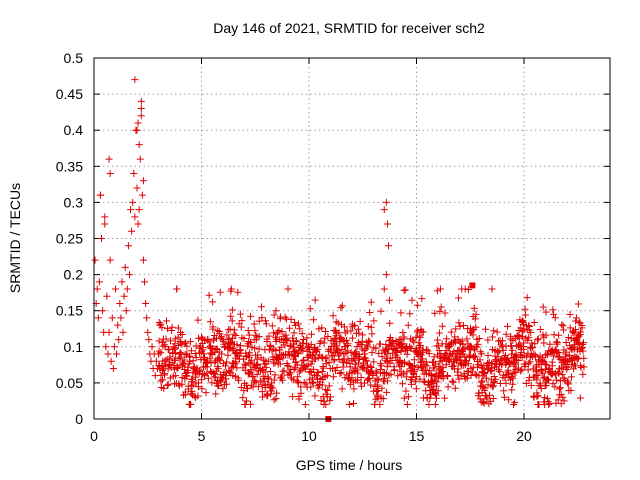 Image resolution: width=640 pixels, height=480 pixels. Describe the element at coordinates (309, 436) in the screenshot. I see `x-tick-label: 10` at that location.